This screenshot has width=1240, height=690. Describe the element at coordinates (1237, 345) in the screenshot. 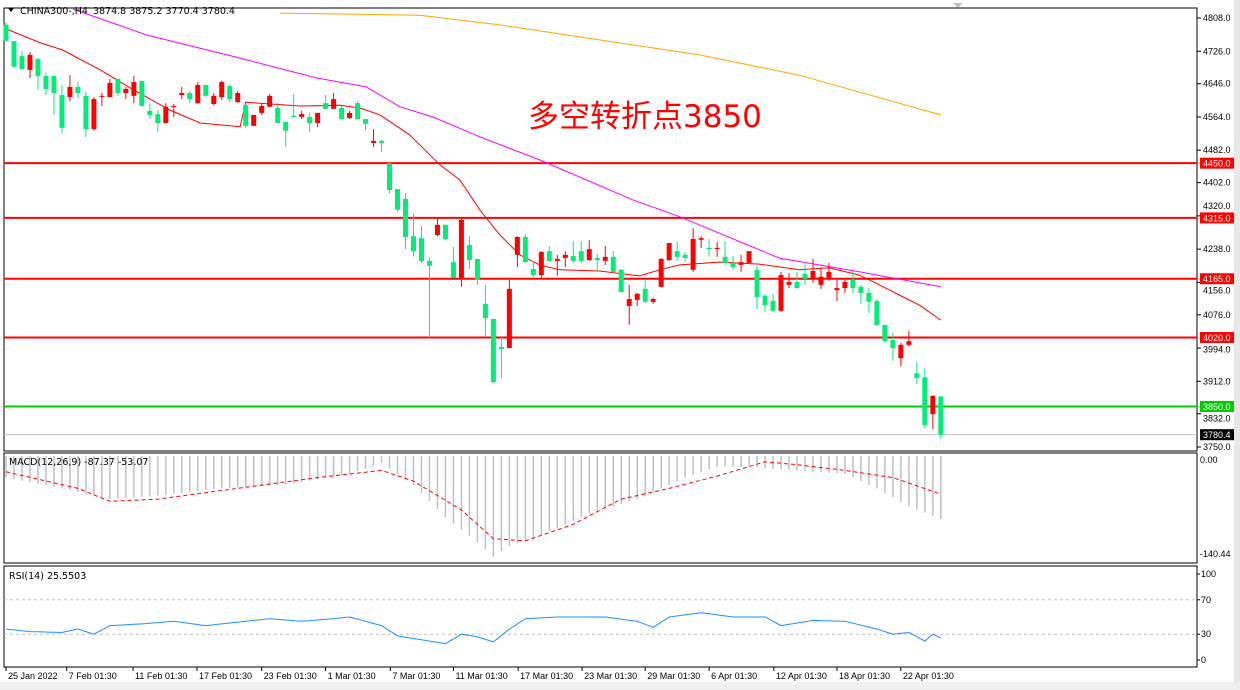

I see `window-edge` at that location.